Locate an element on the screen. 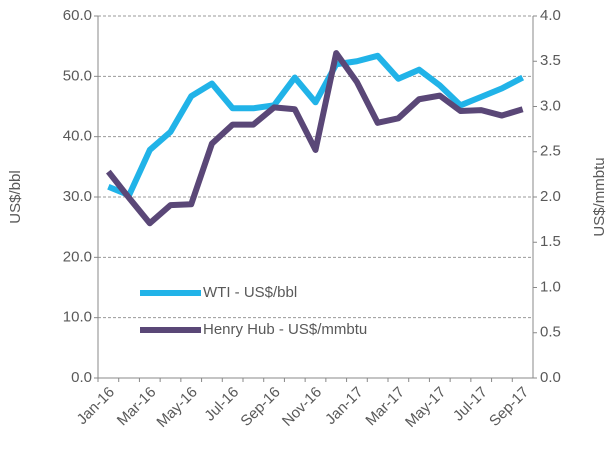  y-tick-label: 10.0 is located at coordinates (77, 317).